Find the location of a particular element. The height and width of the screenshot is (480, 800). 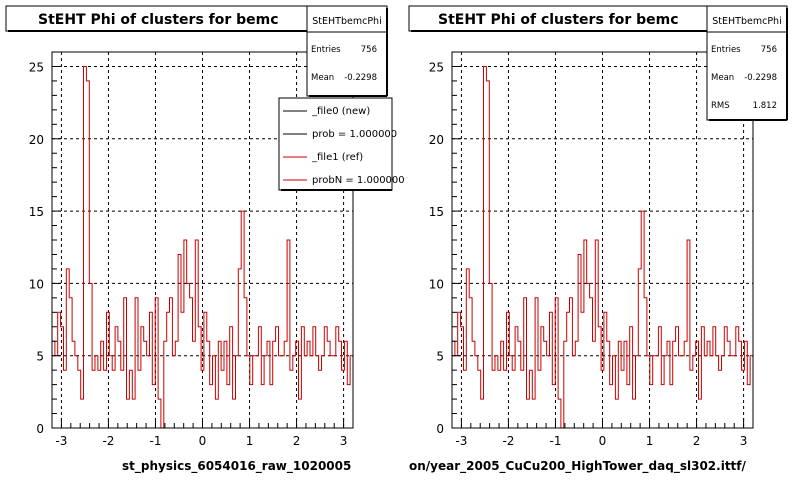

right-x-tick-label: -2 is located at coordinates (508, 441).